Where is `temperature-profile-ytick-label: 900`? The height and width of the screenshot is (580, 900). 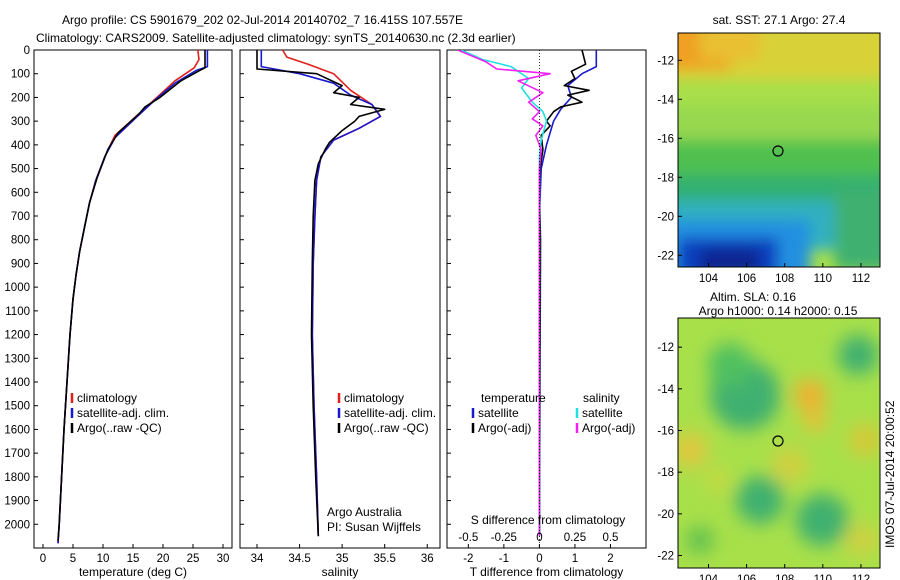
temperature-profile-ytick-label: 900 is located at coordinates (20, 264).